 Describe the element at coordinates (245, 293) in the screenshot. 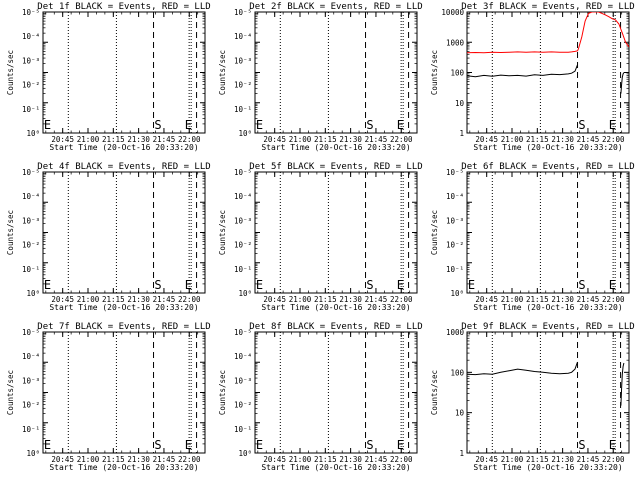

I see `y-tick-label: 10⁰` at that location.